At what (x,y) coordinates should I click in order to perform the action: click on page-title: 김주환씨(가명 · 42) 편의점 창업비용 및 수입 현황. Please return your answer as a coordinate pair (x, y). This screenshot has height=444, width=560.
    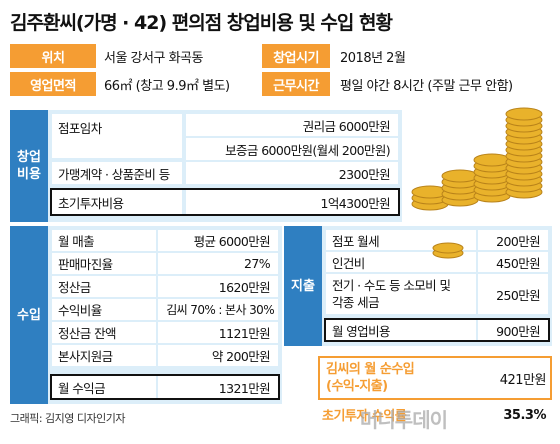
    Looking at the image, I should click on (201, 23).